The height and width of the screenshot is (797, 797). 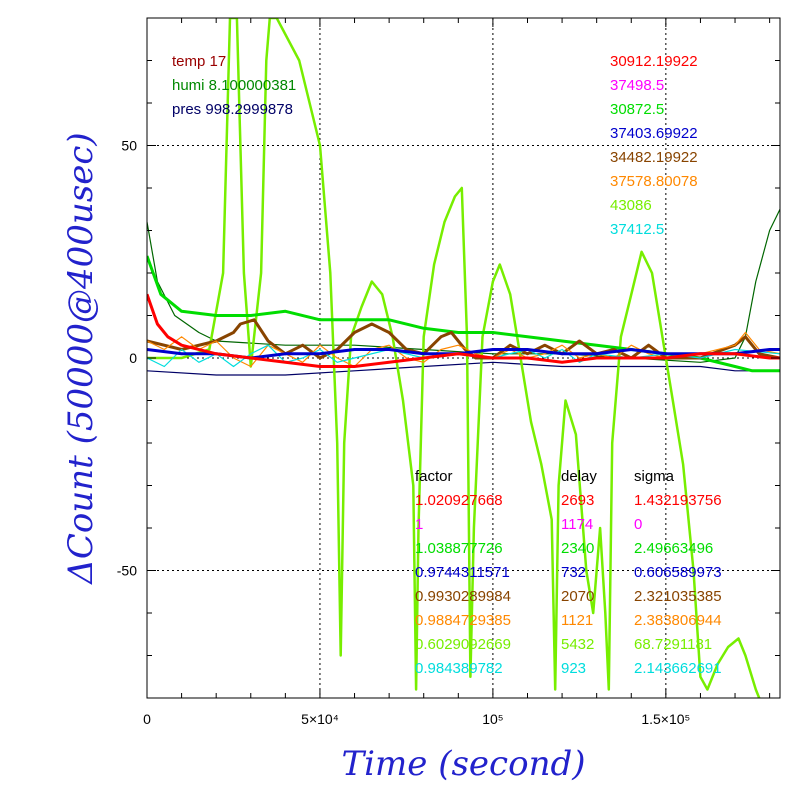 I want to click on x-tick-label: 1.5×10⁵, so click(x=665, y=719).